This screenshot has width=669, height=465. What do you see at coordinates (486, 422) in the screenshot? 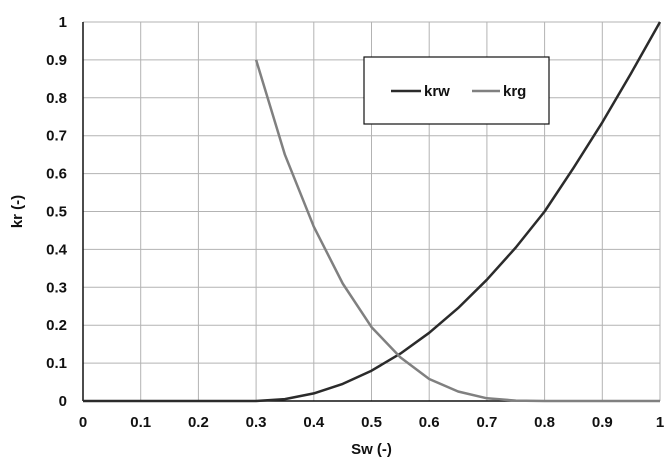
I see `x-tick-label: 0.7` at bounding box center [486, 422].